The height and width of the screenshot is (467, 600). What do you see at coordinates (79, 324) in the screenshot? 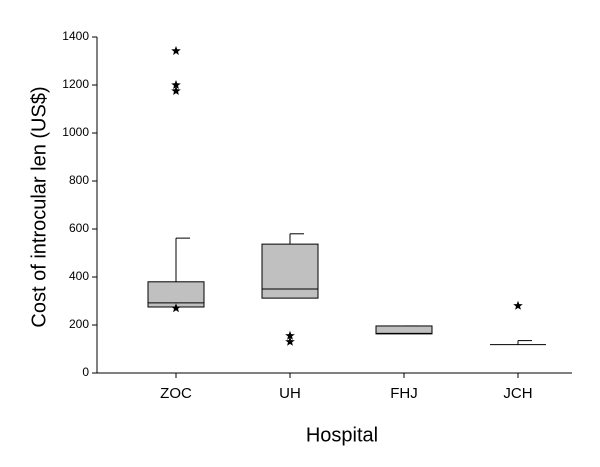
I see `y-tick-label: 200` at bounding box center [79, 324].